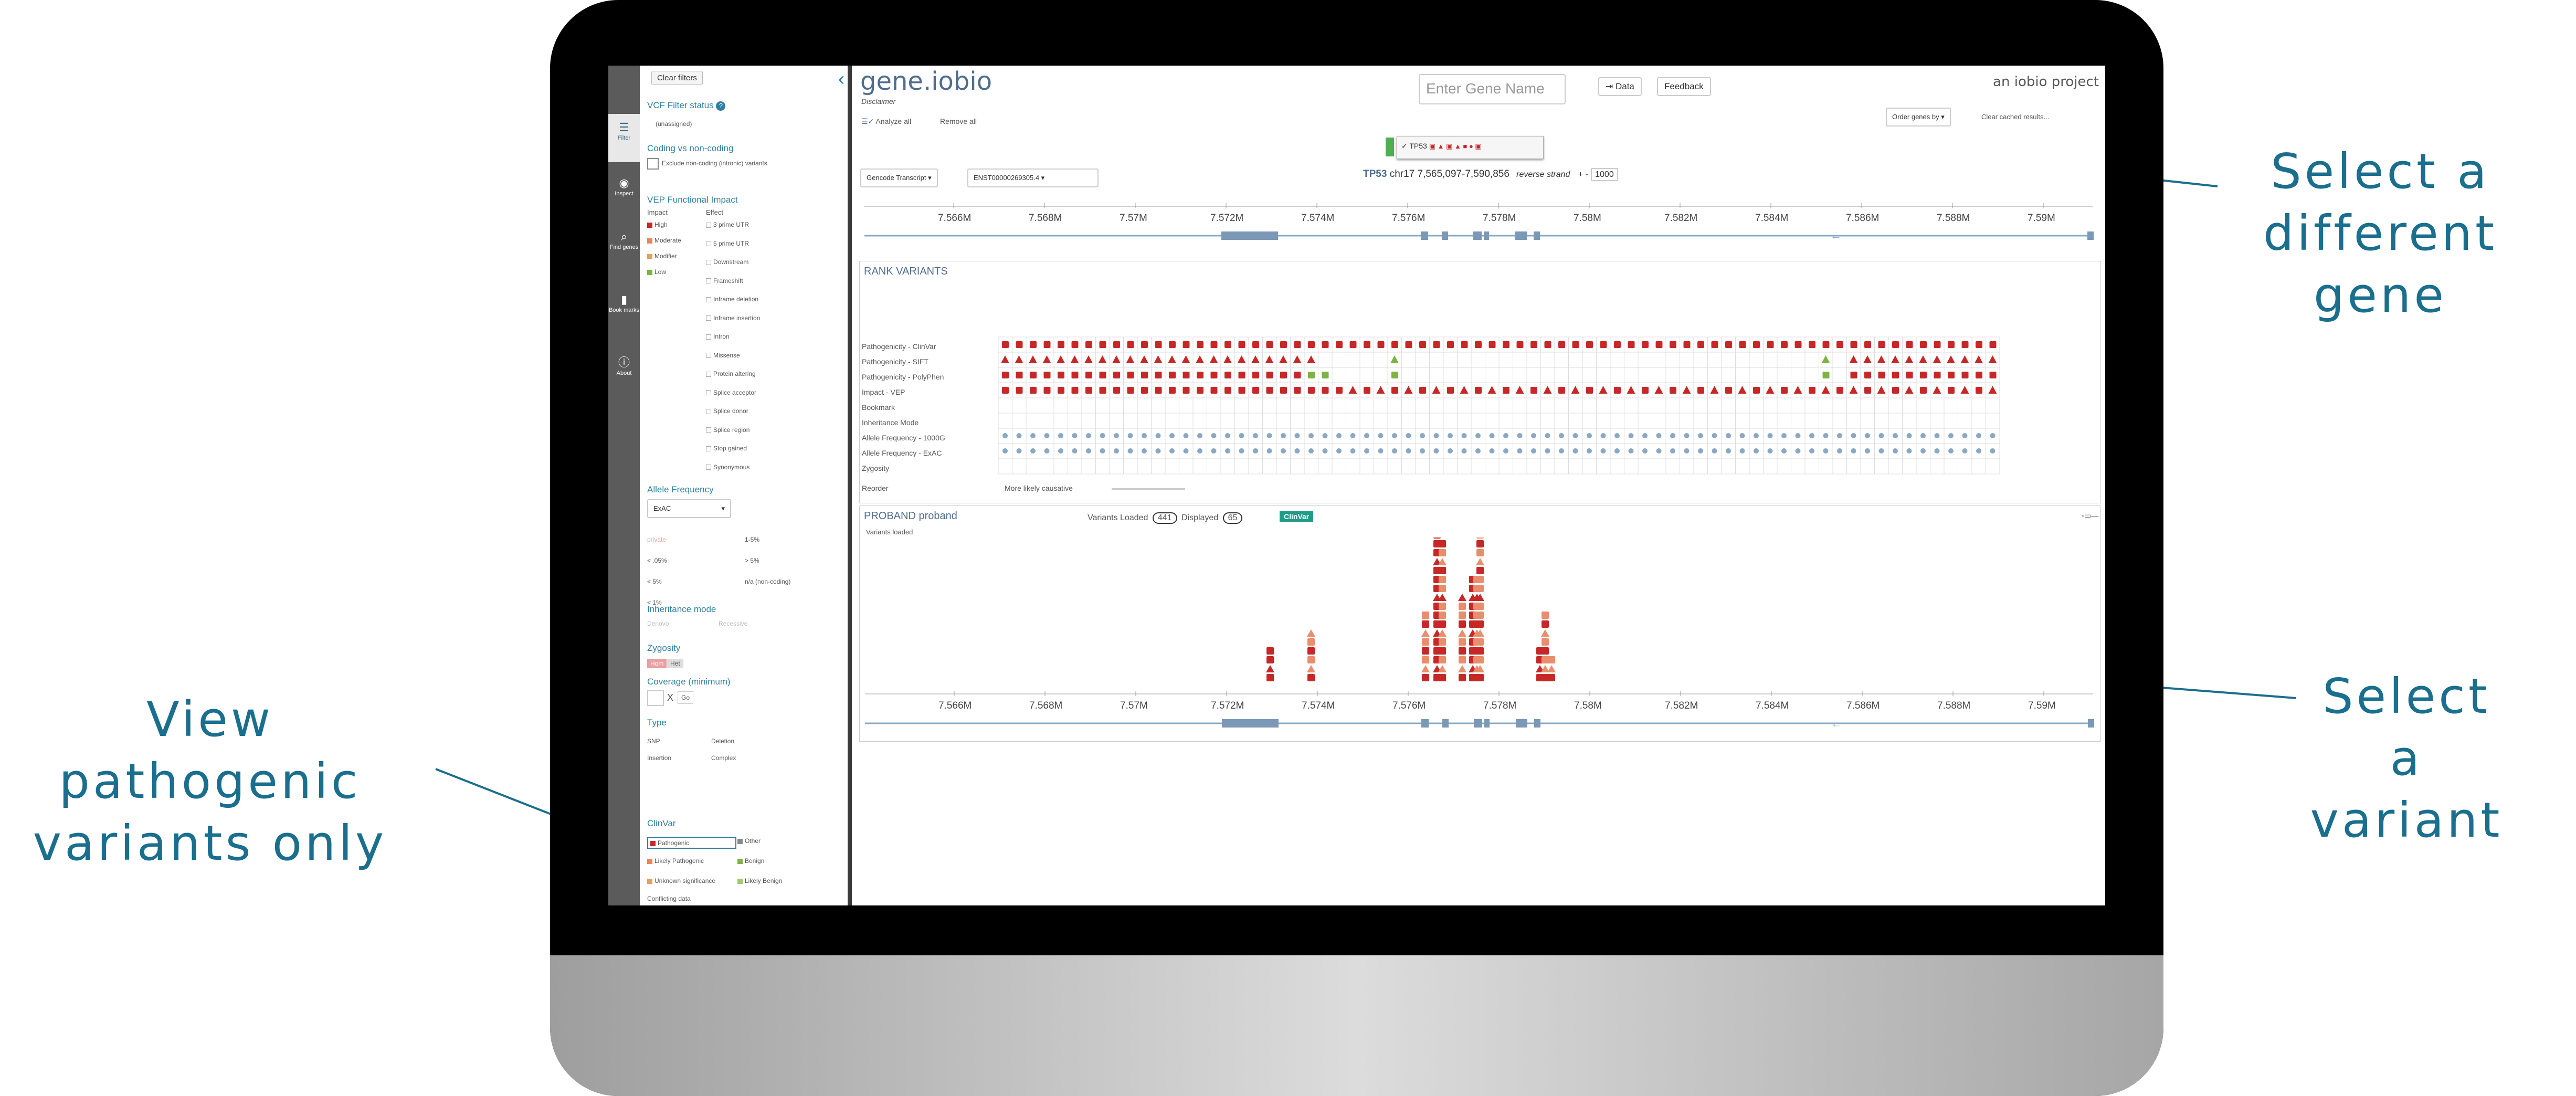 This screenshot has width=2576, height=1096. What do you see at coordinates (1918, 117) in the screenshot?
I see `order-genes-select: Order genes by ▾` at bounding box center [1918, 117].